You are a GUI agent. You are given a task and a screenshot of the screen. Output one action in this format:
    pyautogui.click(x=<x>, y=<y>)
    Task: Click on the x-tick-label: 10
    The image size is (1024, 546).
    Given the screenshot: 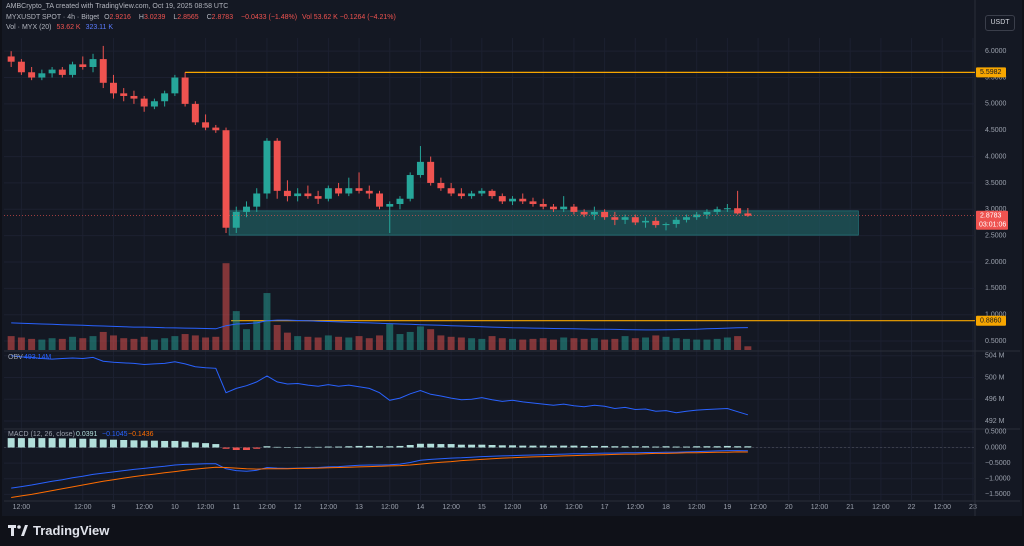 What is the action you would take?
    pyautogui.click(x=175, y=507)
    